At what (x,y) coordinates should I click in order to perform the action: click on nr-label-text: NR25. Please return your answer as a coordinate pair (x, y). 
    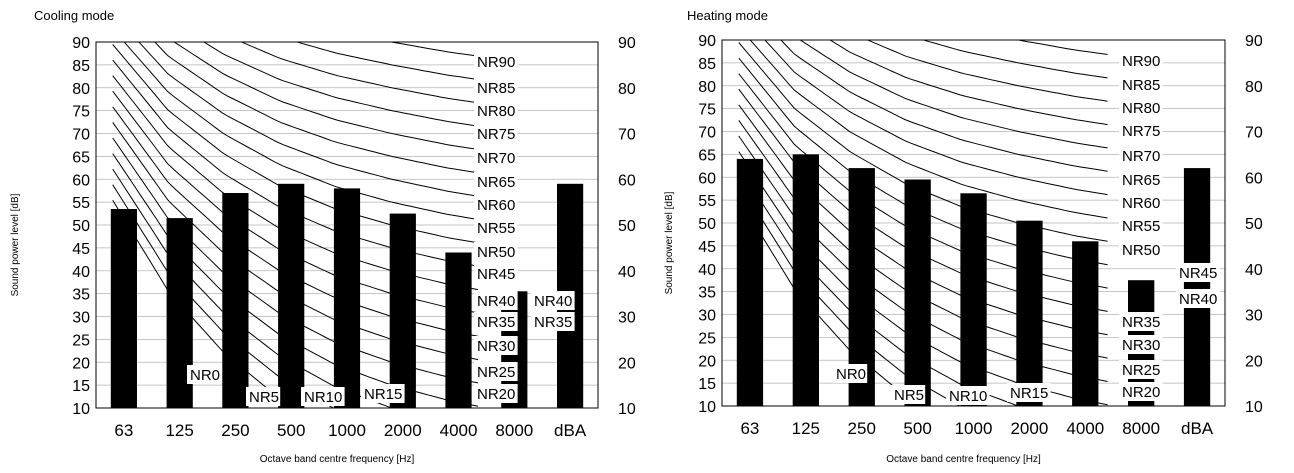
    Looking at the image, I should click on (1141, 370).